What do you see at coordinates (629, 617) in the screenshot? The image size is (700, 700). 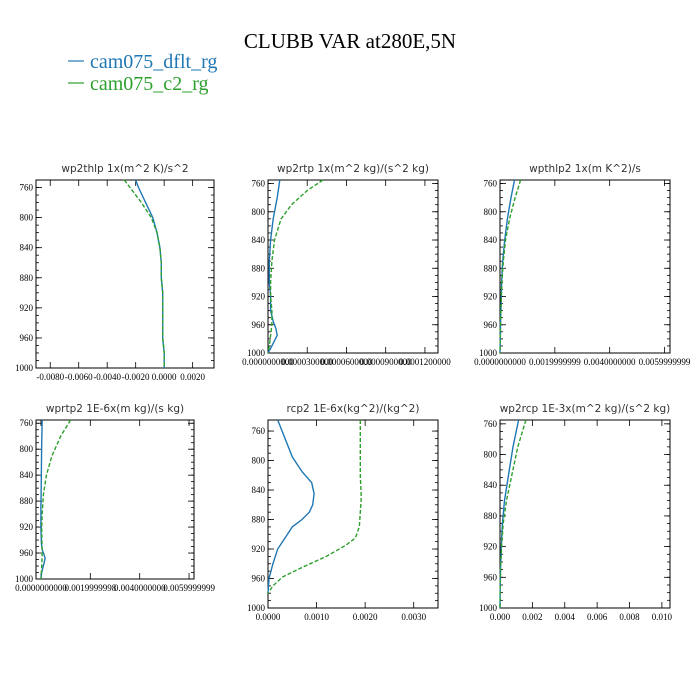 I see `x-tick-label: 0.008` at bounding box center [629, 617].